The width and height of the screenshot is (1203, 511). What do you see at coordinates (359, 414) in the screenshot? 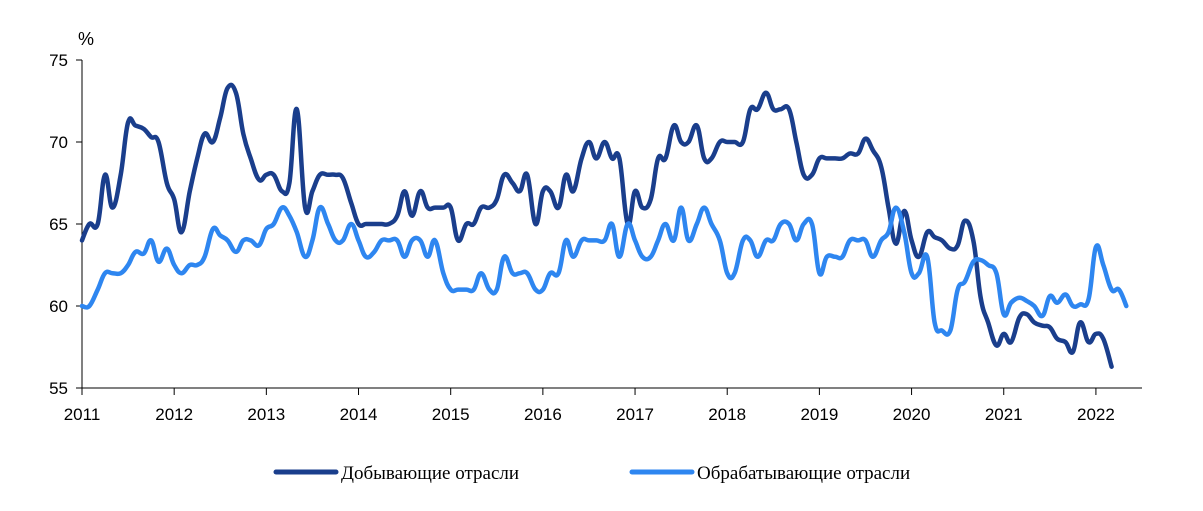
I see `x-tick-label: 2014` at bounding box center [359, 414].